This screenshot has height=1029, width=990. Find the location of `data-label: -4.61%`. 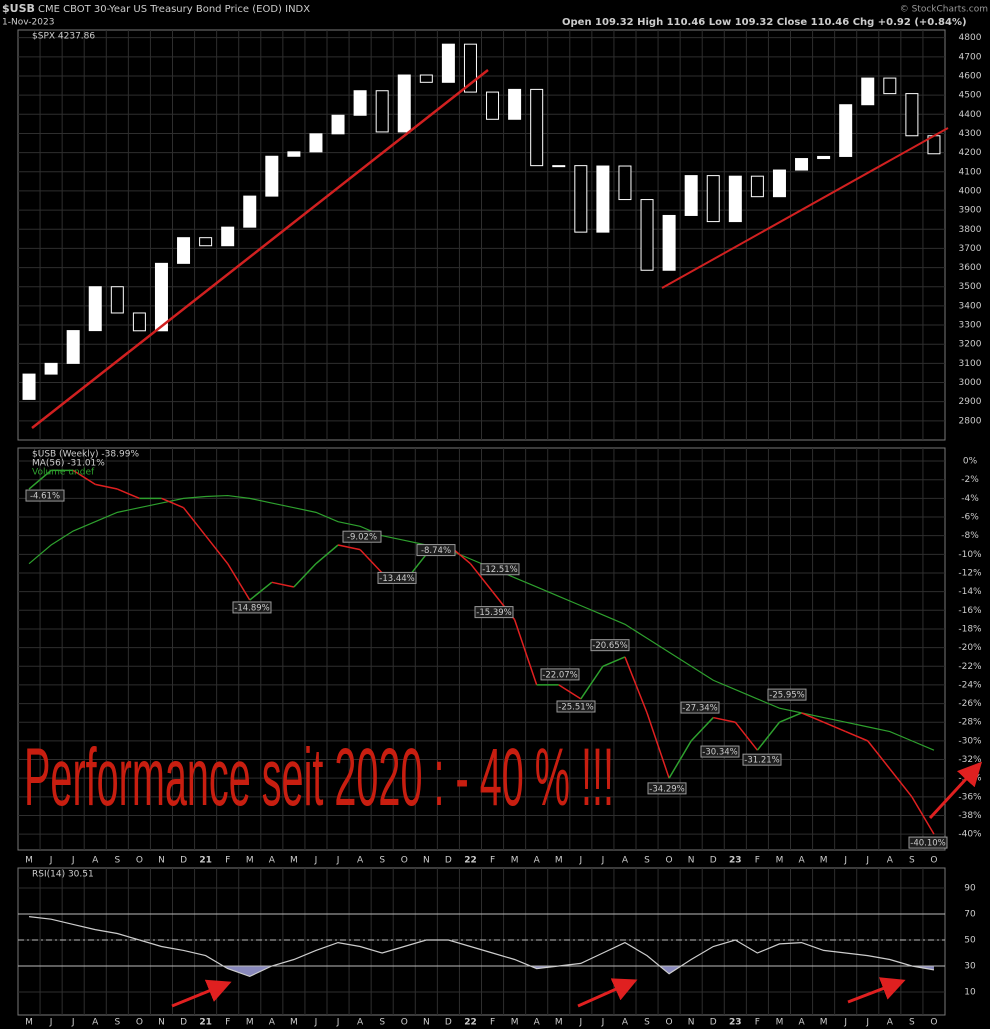

data-label: -4.61% is located at coordinates (45, 497).